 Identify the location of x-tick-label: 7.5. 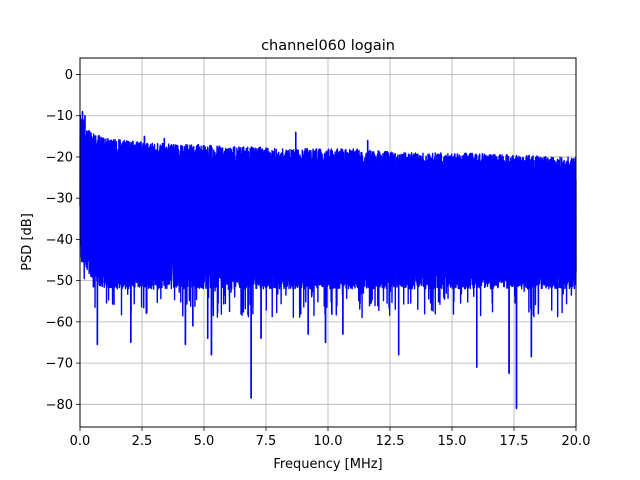
(266, 441).